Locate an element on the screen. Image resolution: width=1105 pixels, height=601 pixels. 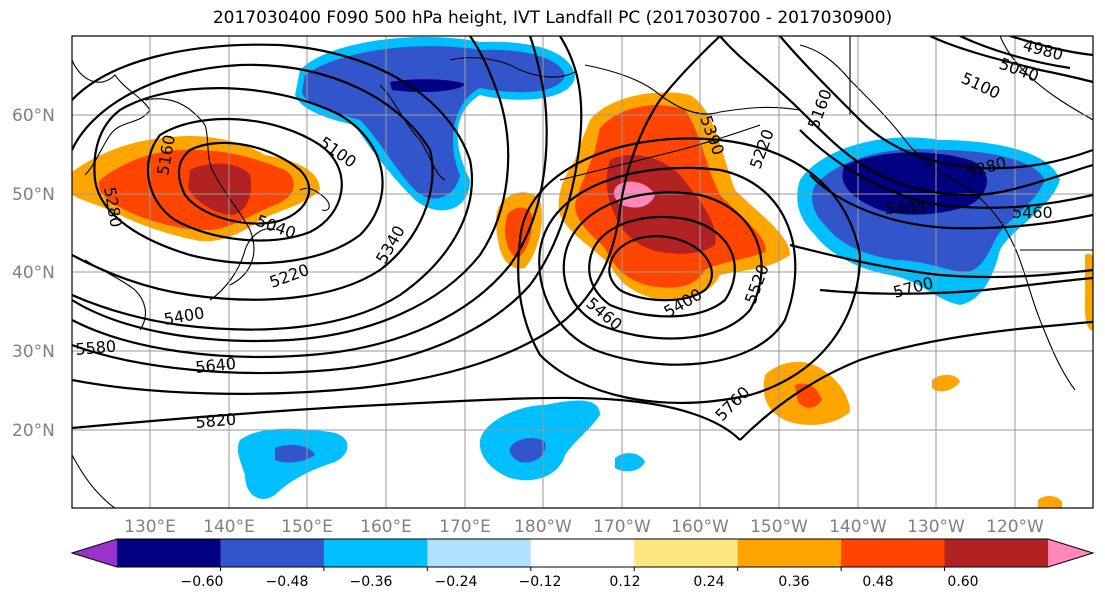
lat-label-40n: 40°N is located at coordinates (33, 273).